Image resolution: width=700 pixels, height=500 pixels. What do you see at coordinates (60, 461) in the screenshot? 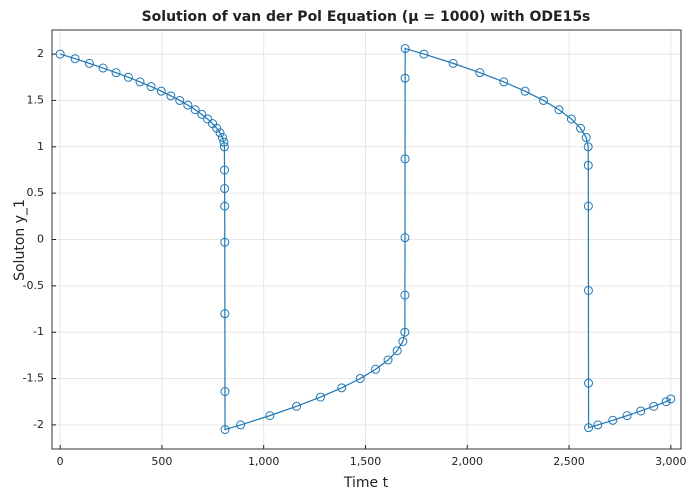
I see `x-tick-label: 0` at bounding box center [60, 461].